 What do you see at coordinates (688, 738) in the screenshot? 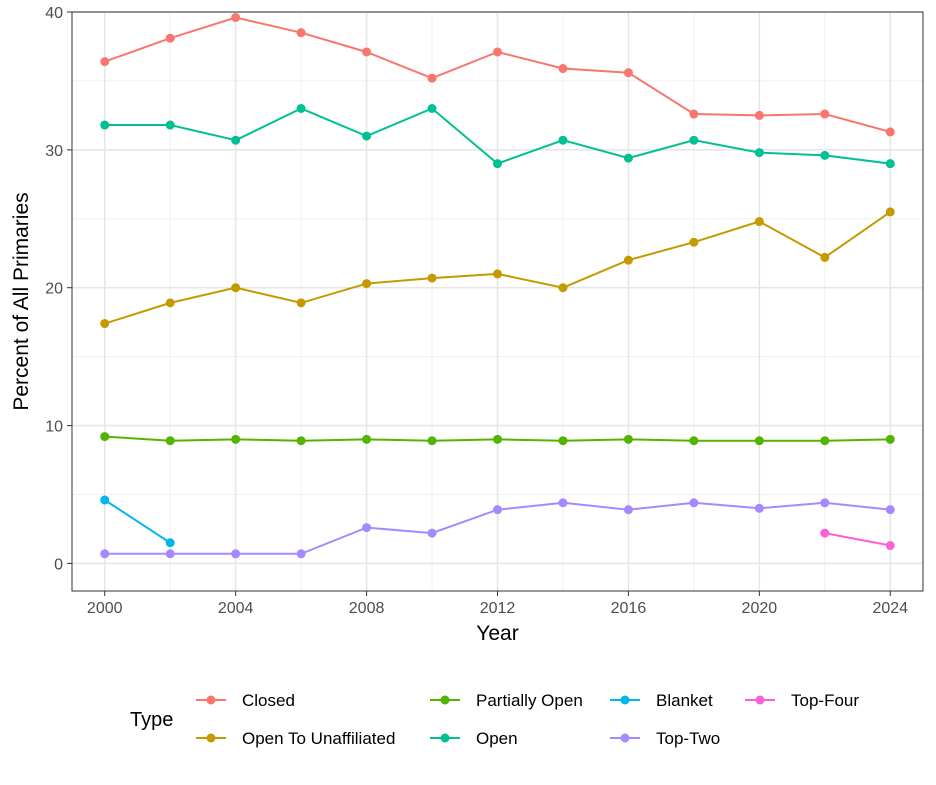
I see `legend-label: Top-Two` at bounding box center [688, 738].